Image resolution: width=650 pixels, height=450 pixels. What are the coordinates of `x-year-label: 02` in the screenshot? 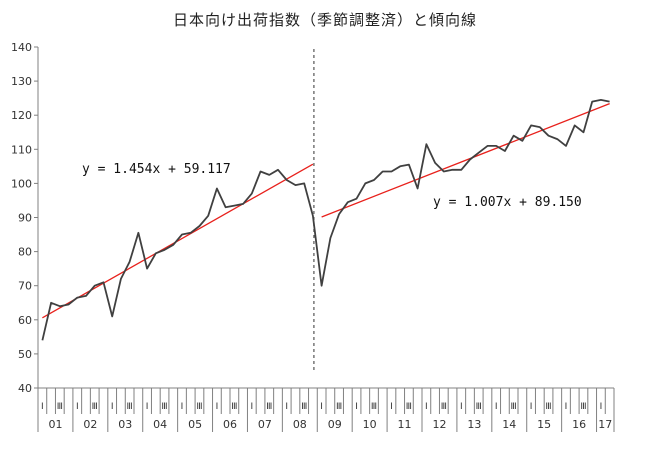 It's located at (90, 424).